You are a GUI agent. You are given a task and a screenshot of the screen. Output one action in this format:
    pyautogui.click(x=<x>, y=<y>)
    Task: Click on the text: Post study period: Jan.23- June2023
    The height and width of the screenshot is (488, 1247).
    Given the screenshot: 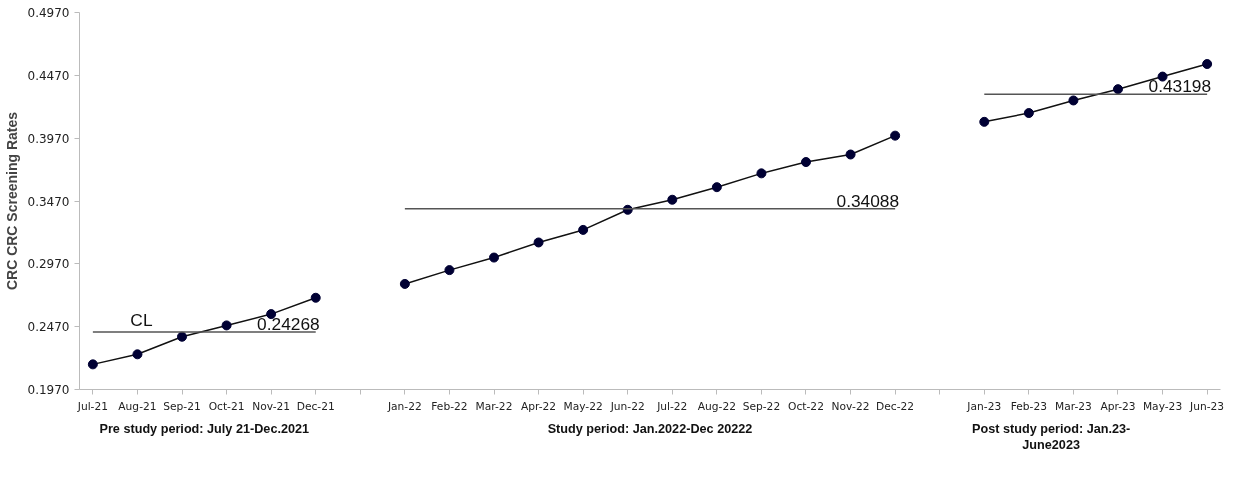 What is the action you would take?
    pyautogui.click(x=1051, y=437)
    